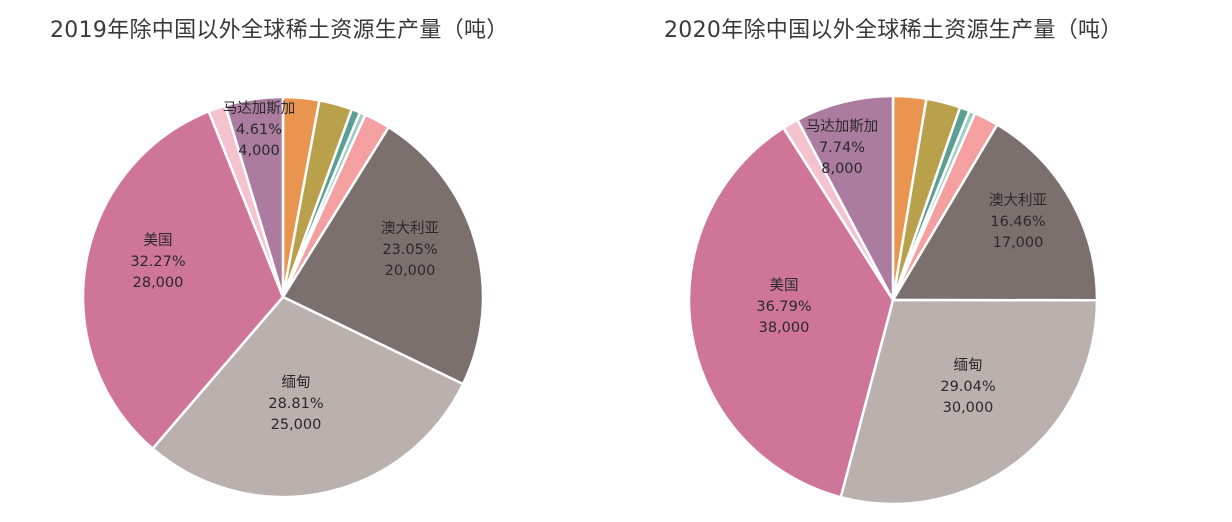 The height and width of the screenshot is (522, 1232). Describe the element at coordinates (842, 126) in the screenshot. I see `data-label-2020-madagascar-name: 马达加斯加` at that location.